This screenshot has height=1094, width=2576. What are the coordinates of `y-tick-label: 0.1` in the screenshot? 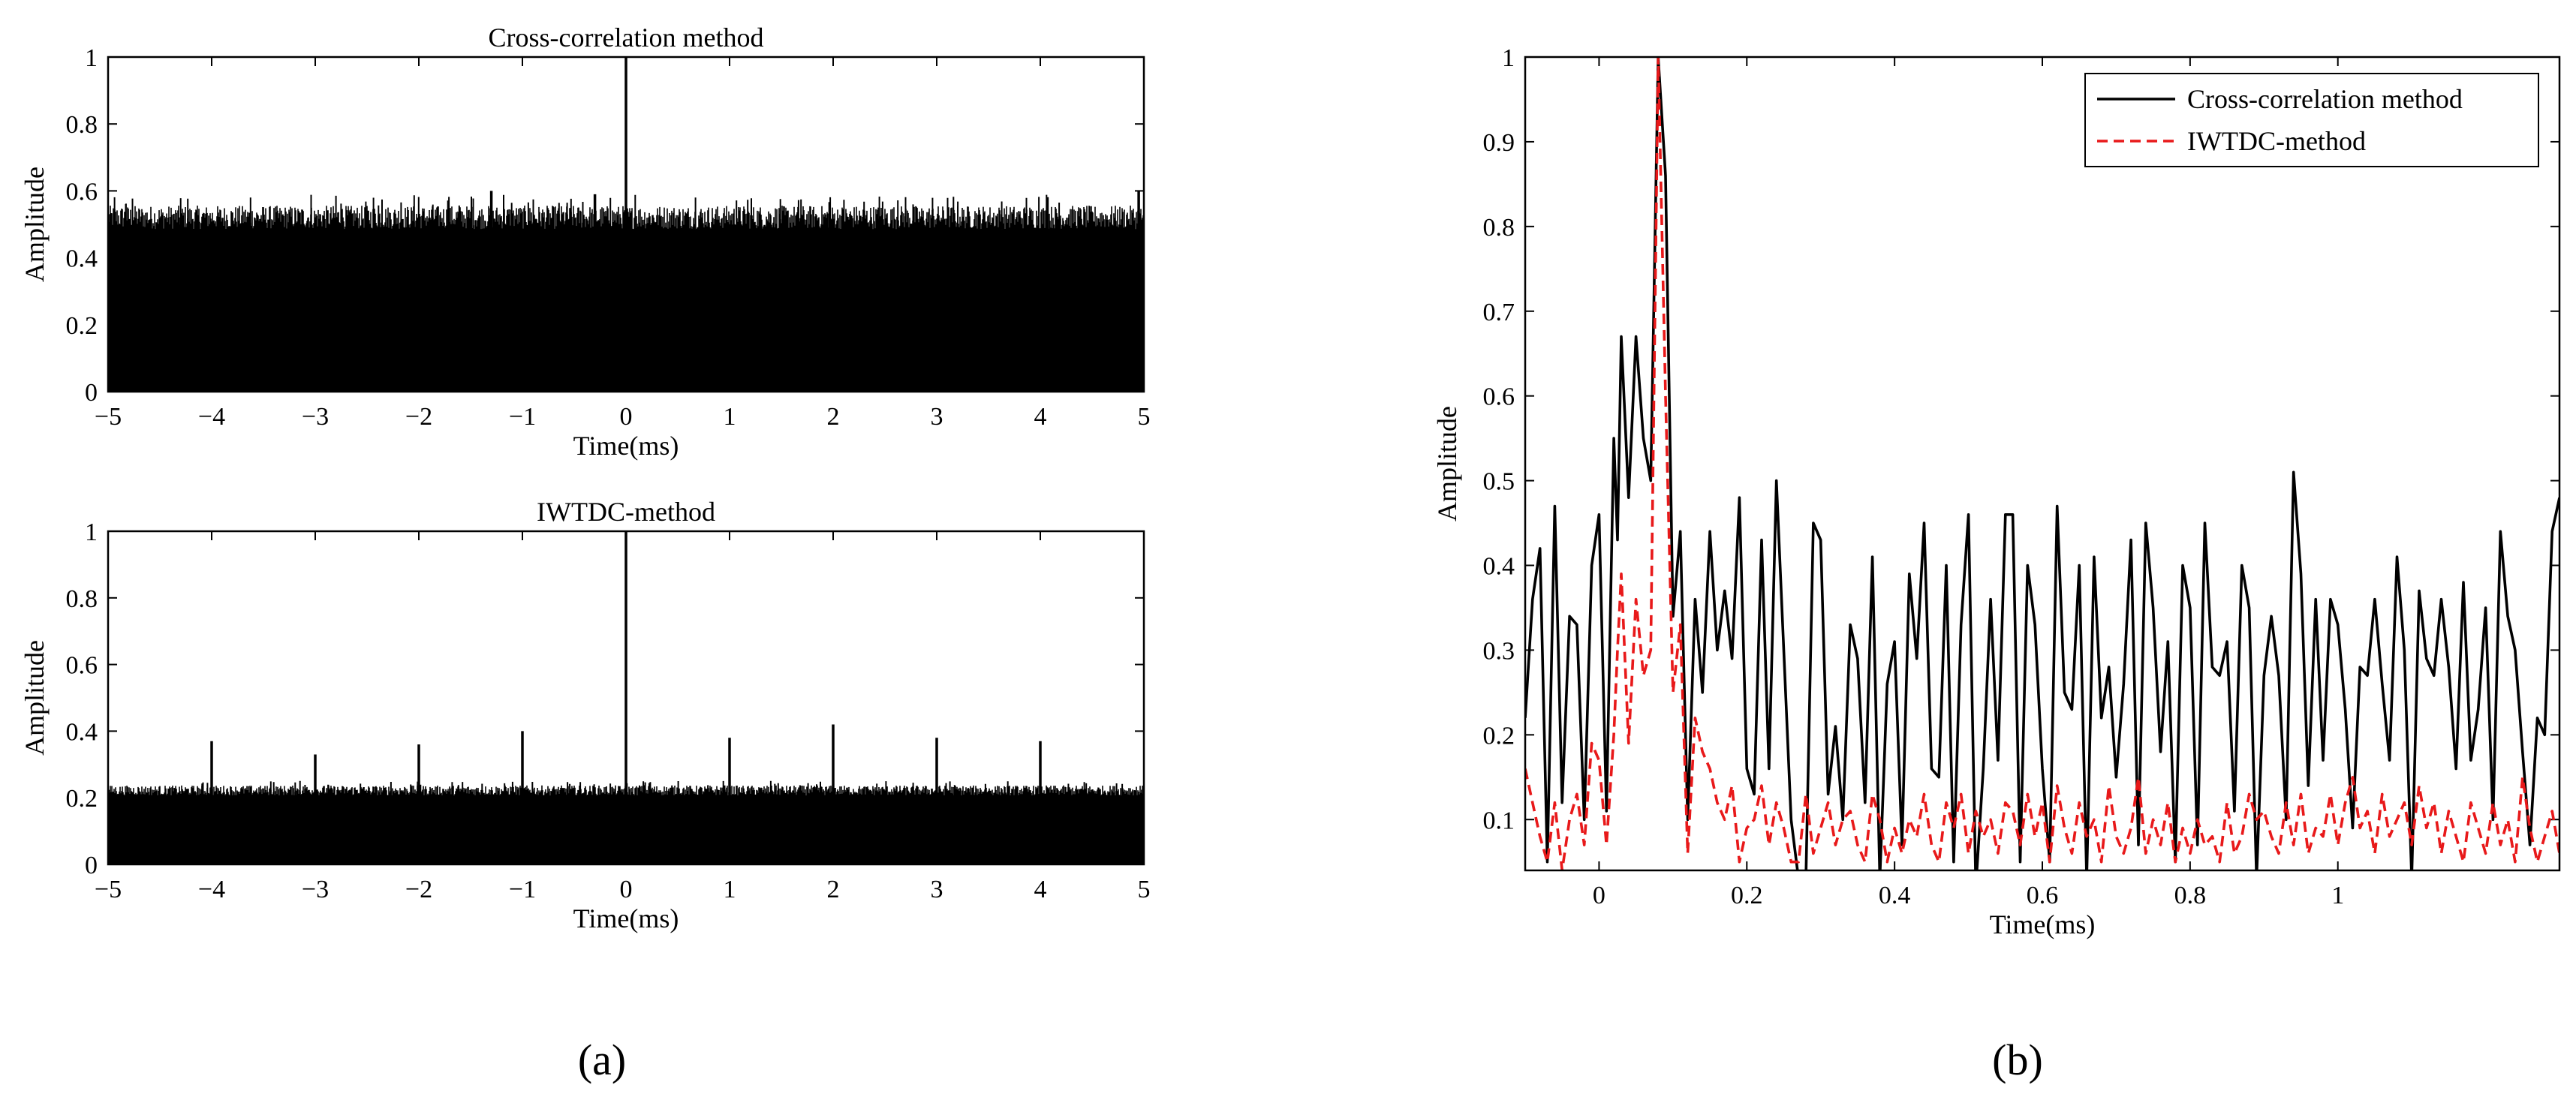 It's located at (1499, 820).